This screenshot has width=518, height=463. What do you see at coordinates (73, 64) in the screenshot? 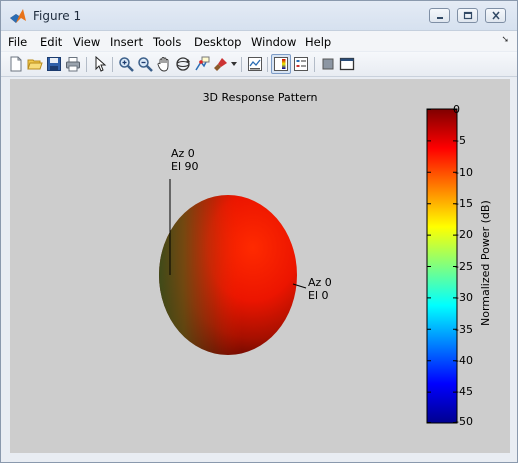
I see `print-icon` at bounding box center [73, 64].